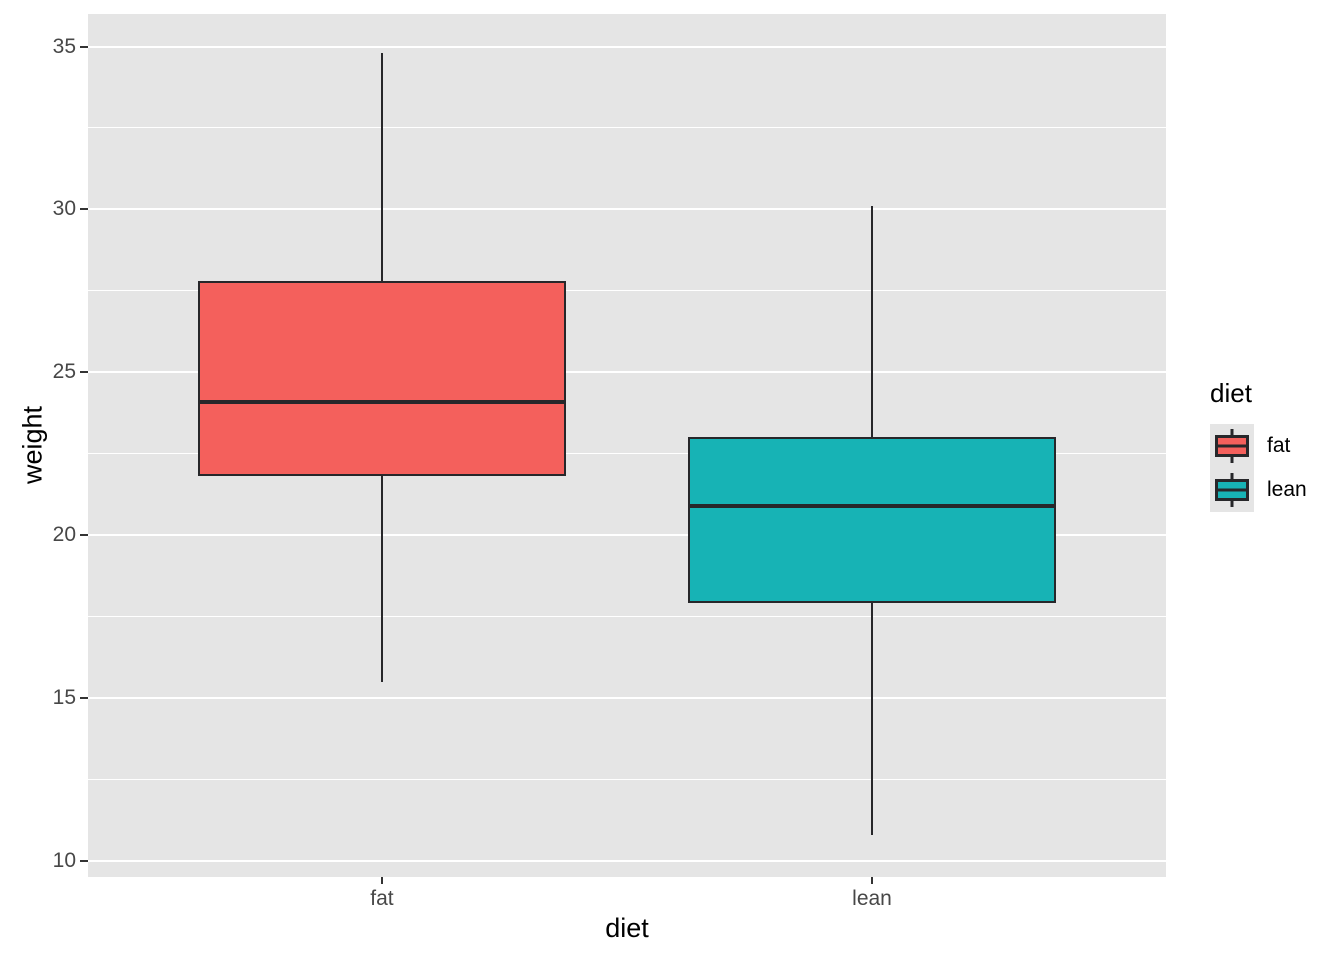 The image size is (1344, 960). Describe the element at coordinates (872, 898) in the screenshot. I see `x-tick-label: lean` at that location.